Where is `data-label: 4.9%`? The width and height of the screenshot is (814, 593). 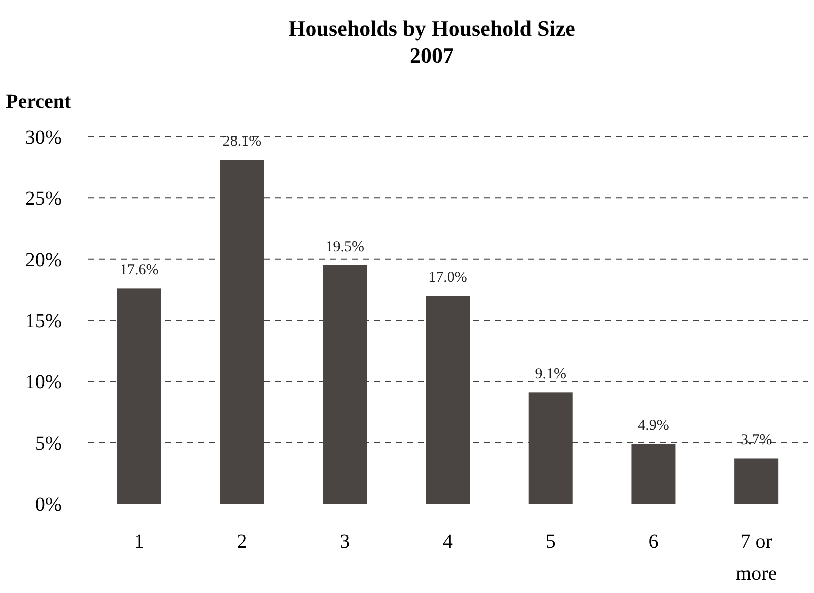
data-label: 4.9% is located at coordinates (654, 426).